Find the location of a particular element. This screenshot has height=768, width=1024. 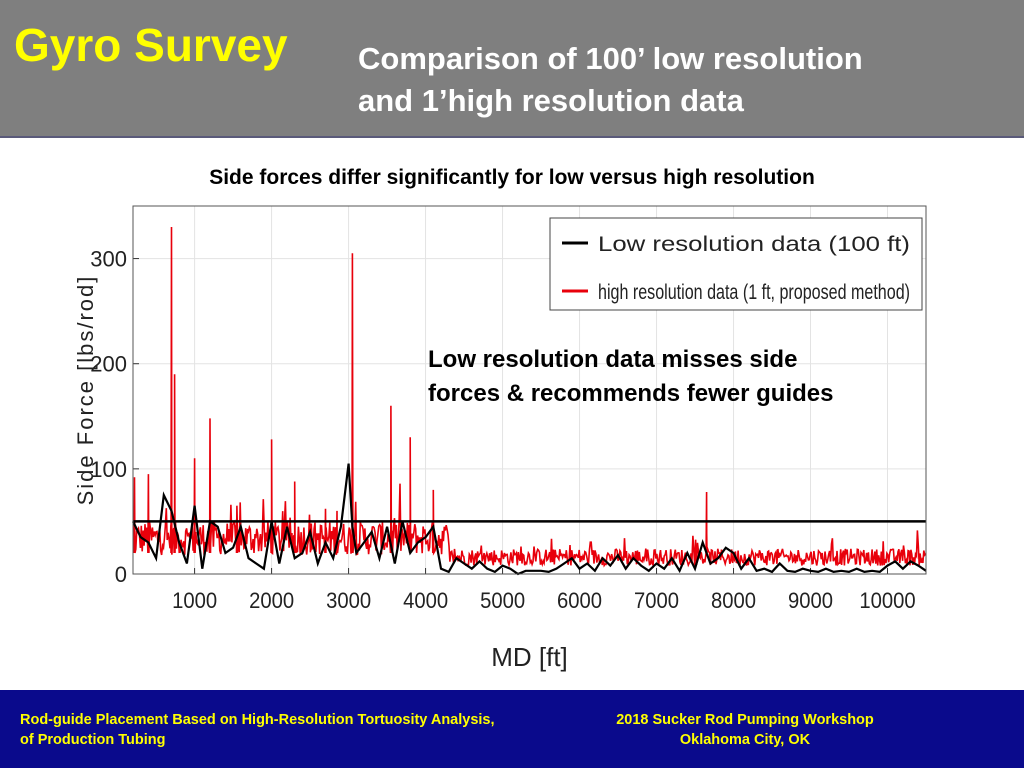

footer-right-line-1: 2018 Sucker Rod Pumping Workshop is located at coordinates (745, 720).